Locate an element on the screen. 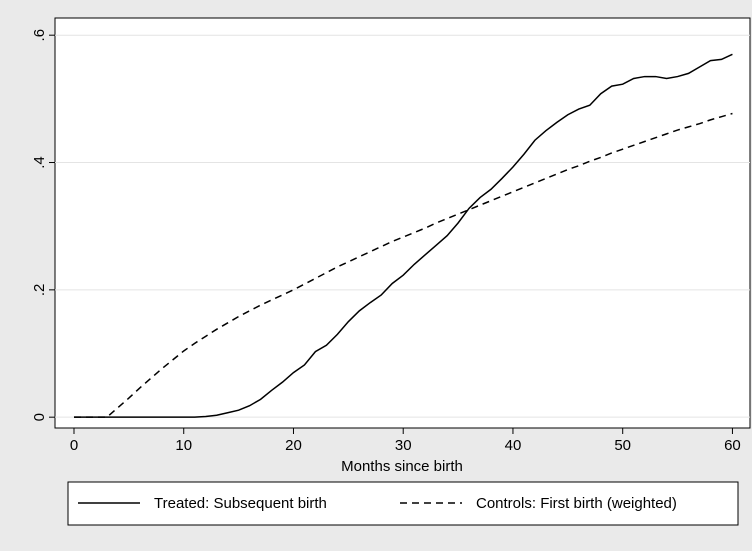  legend-label: Controls: First birth (weighted) is located at coordinates (576, 503).